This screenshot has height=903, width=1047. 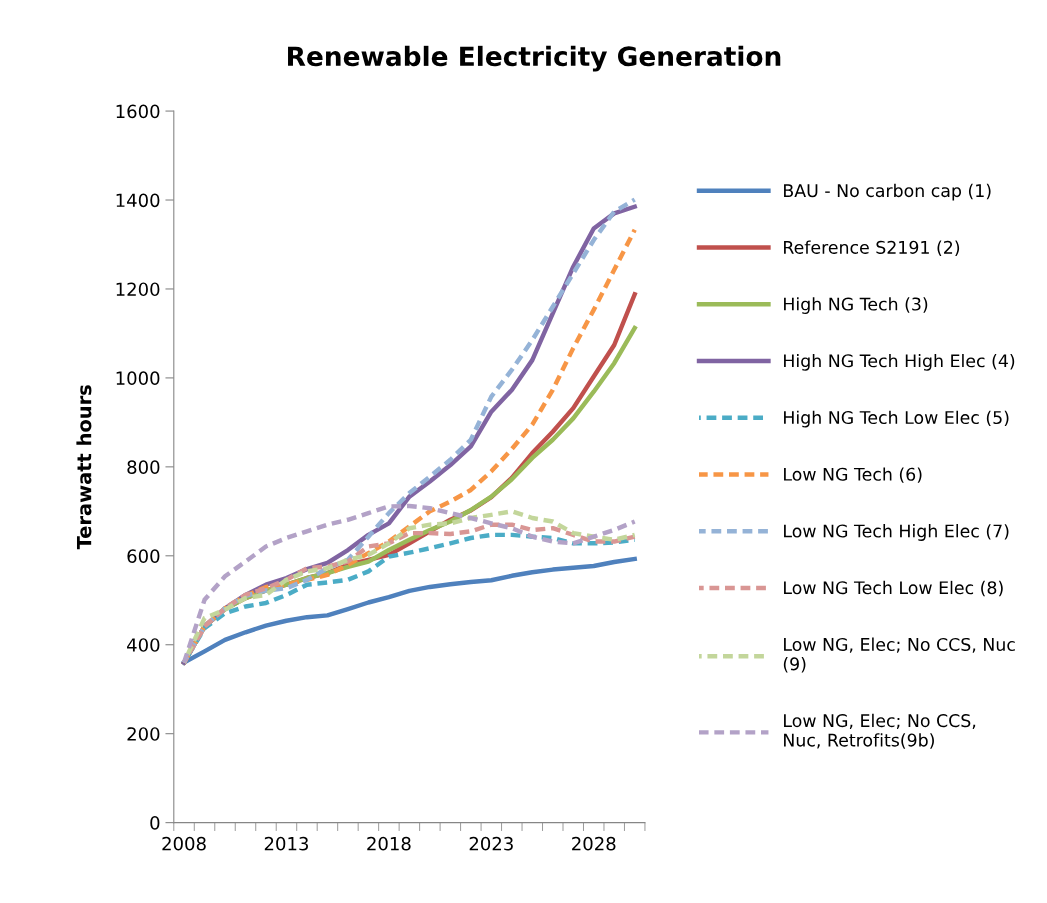 I want to click on legend-label: High NG Tech High Elec (4), so click(x=899, y=362).